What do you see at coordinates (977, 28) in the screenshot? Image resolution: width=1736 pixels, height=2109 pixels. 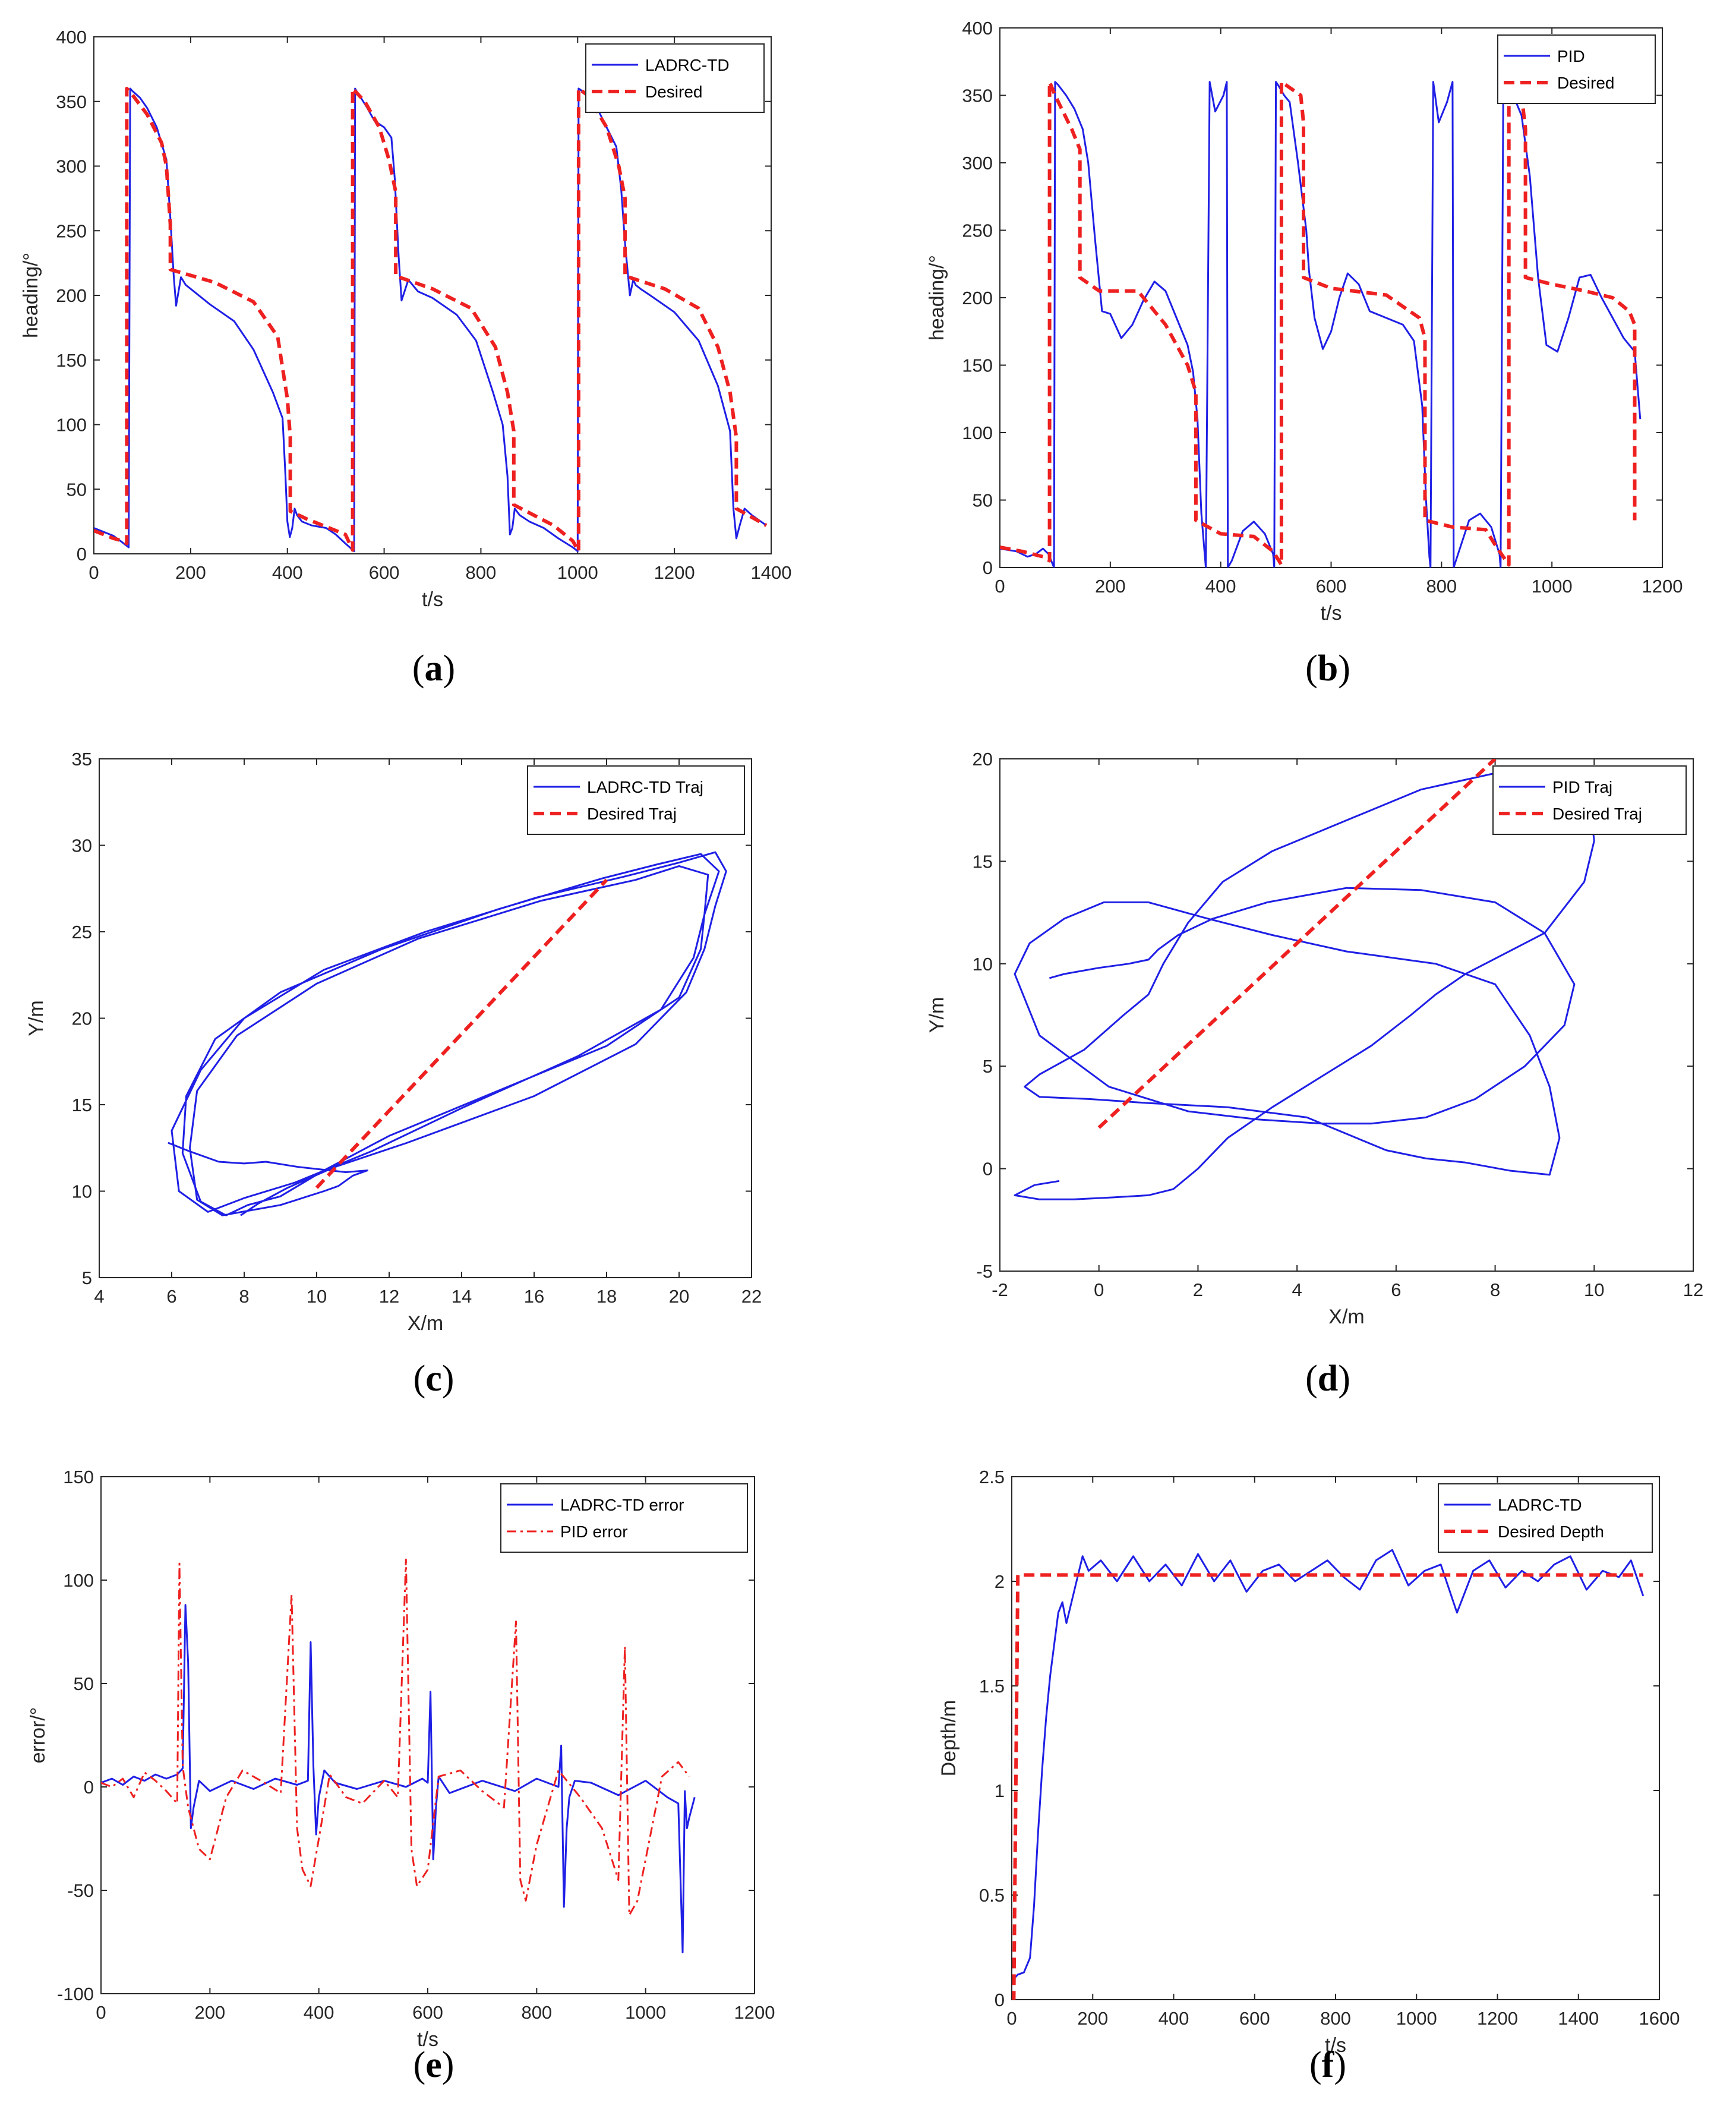 I see `y-tick-label: 400` at bounding box center [977, 28].